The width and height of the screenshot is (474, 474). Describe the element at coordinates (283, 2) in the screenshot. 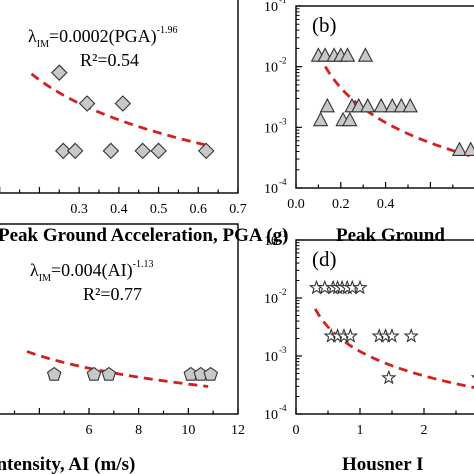

I see `panel-b-ytick-exp: -1` at that location.